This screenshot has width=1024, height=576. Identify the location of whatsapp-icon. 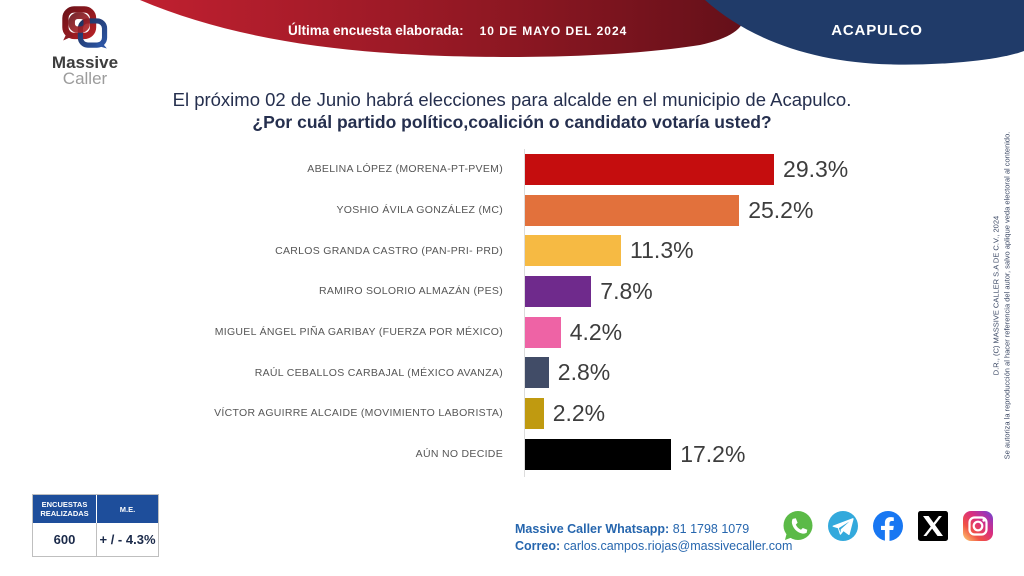
(798, 526).